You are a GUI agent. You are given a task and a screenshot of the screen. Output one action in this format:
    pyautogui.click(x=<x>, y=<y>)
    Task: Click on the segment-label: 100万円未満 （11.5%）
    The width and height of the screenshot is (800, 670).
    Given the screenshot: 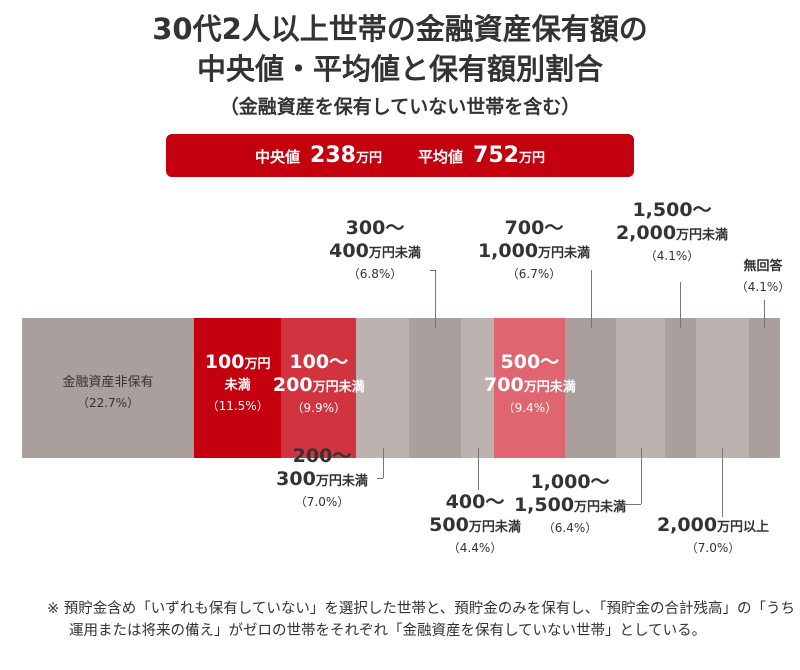 What is the action you would take?
    pyautogui.click(x=238, y=384)
    